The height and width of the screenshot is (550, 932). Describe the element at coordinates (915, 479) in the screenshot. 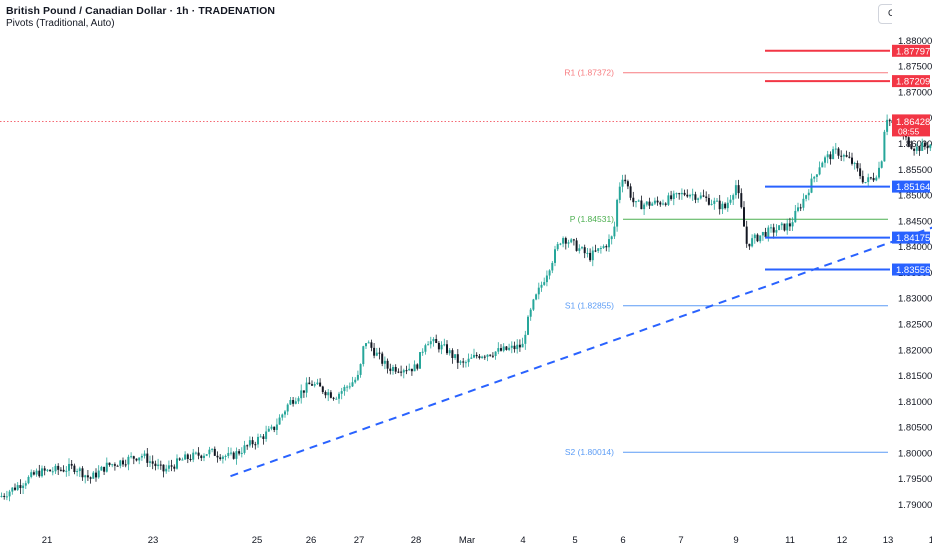

I see `y-tick-label: 1.79500` at that location.